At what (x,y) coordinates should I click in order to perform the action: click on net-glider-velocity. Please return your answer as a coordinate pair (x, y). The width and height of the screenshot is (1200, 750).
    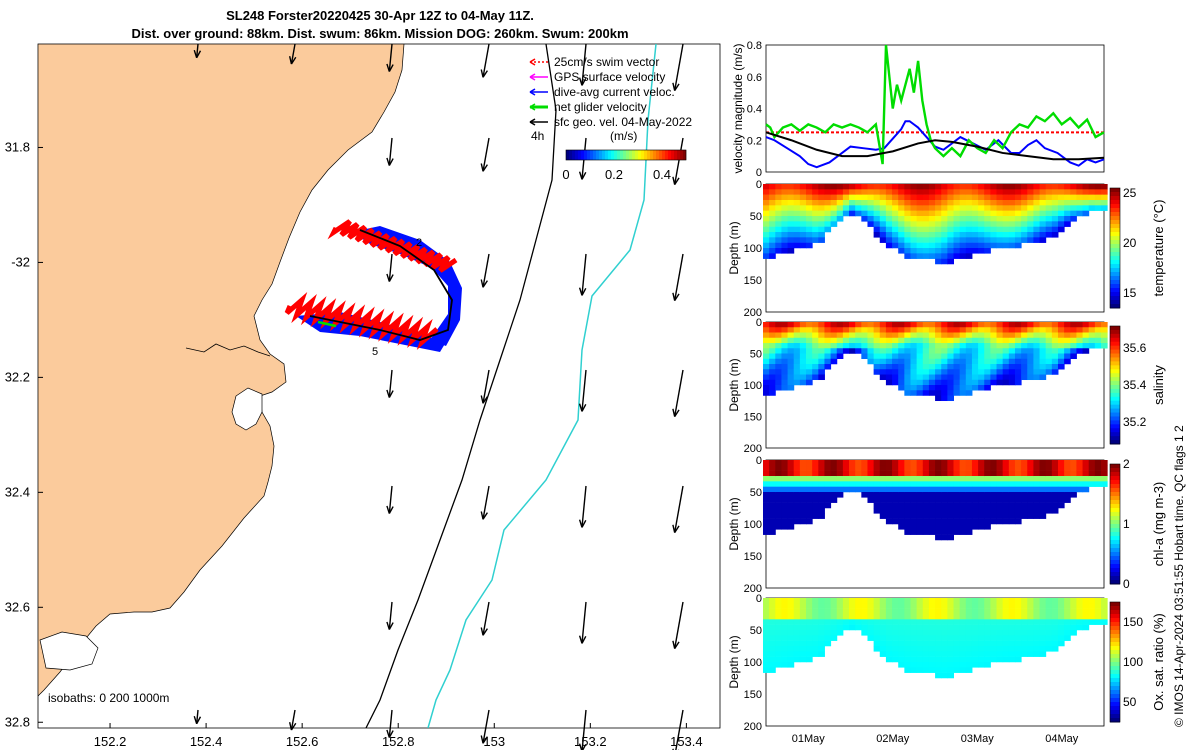
    Looking at the image, I should click on (327, 324).